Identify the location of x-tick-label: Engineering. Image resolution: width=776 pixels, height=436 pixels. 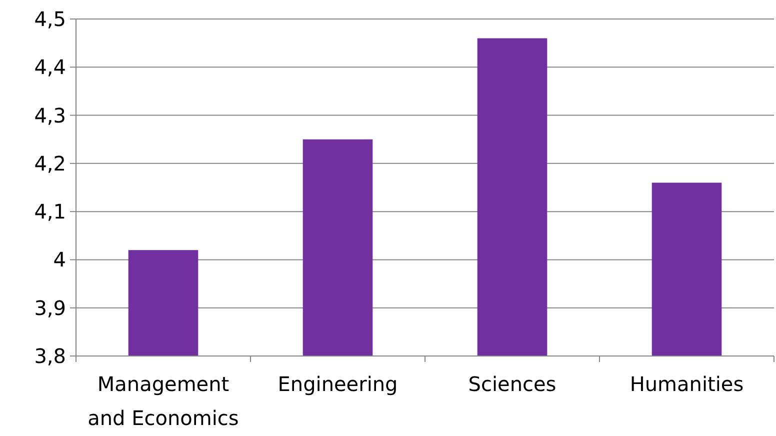
(338, 384).